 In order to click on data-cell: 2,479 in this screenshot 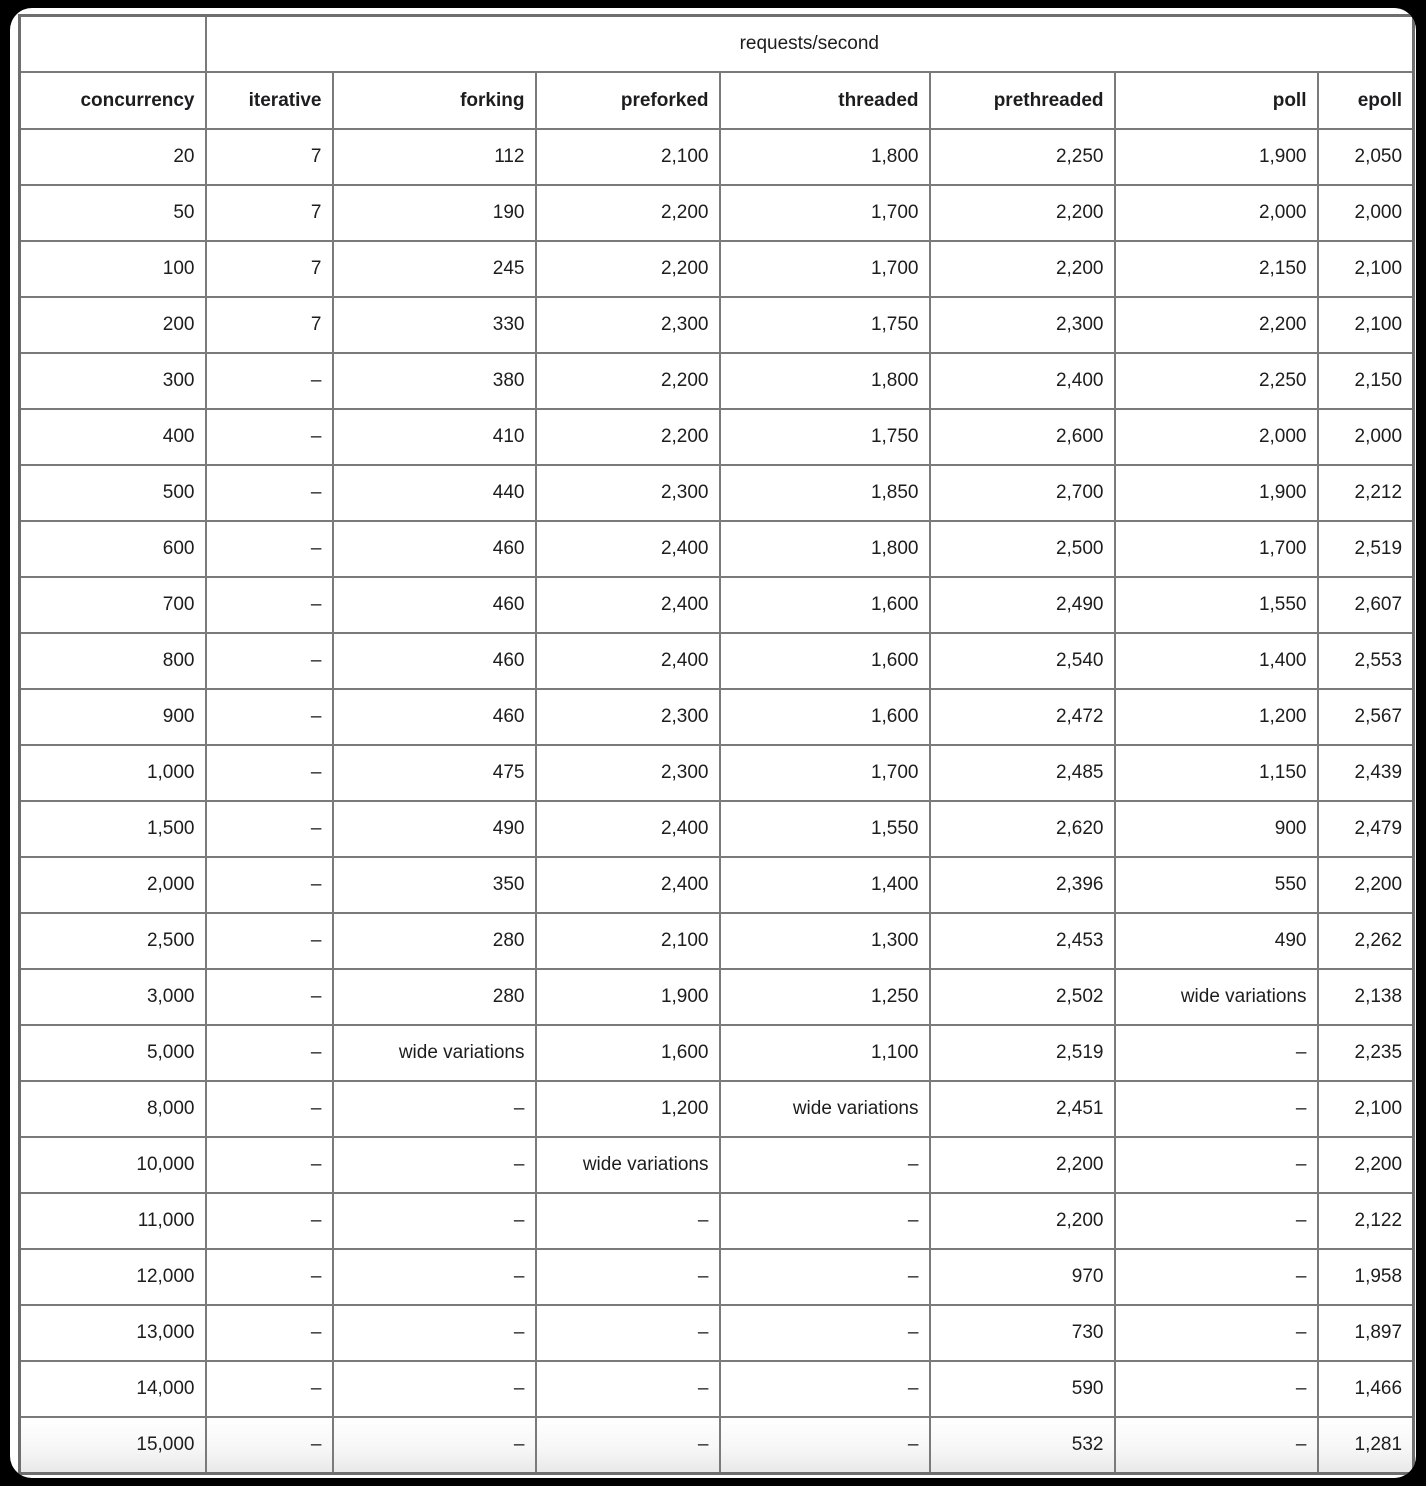, I will do `click(1365, 829)`.